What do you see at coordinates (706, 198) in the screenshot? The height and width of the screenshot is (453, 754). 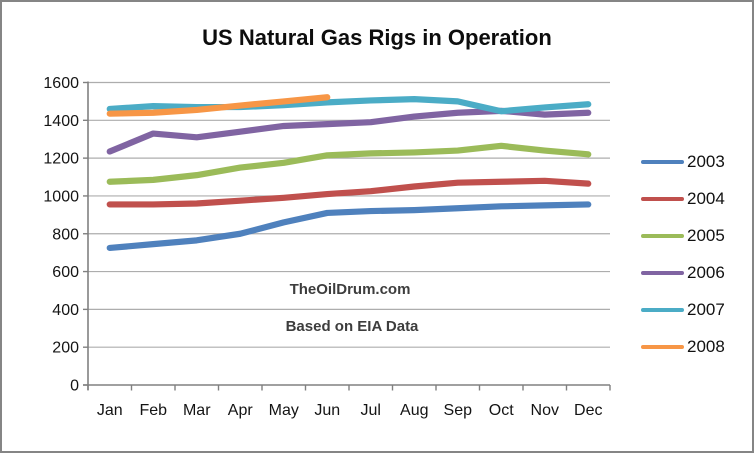 I see `legend-label: 2004` at bounding box center [706, 198].